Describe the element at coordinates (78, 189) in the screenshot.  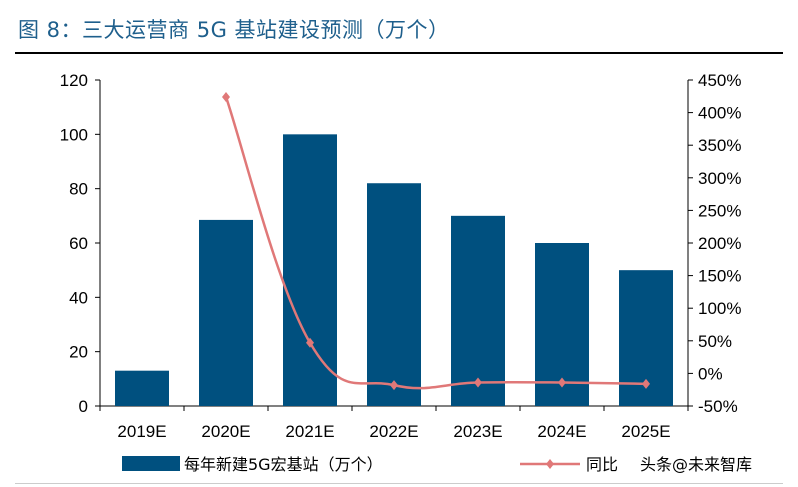
I see `left-tick-label: 80` at that location.